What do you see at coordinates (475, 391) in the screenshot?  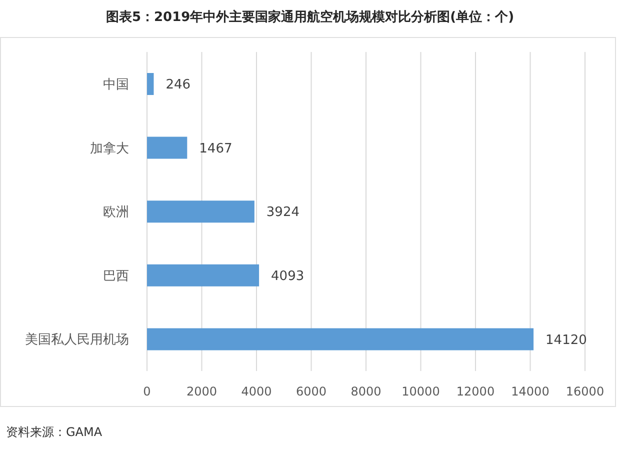 I see `x-tick-label: 12000` at bounding box center [475, 391].